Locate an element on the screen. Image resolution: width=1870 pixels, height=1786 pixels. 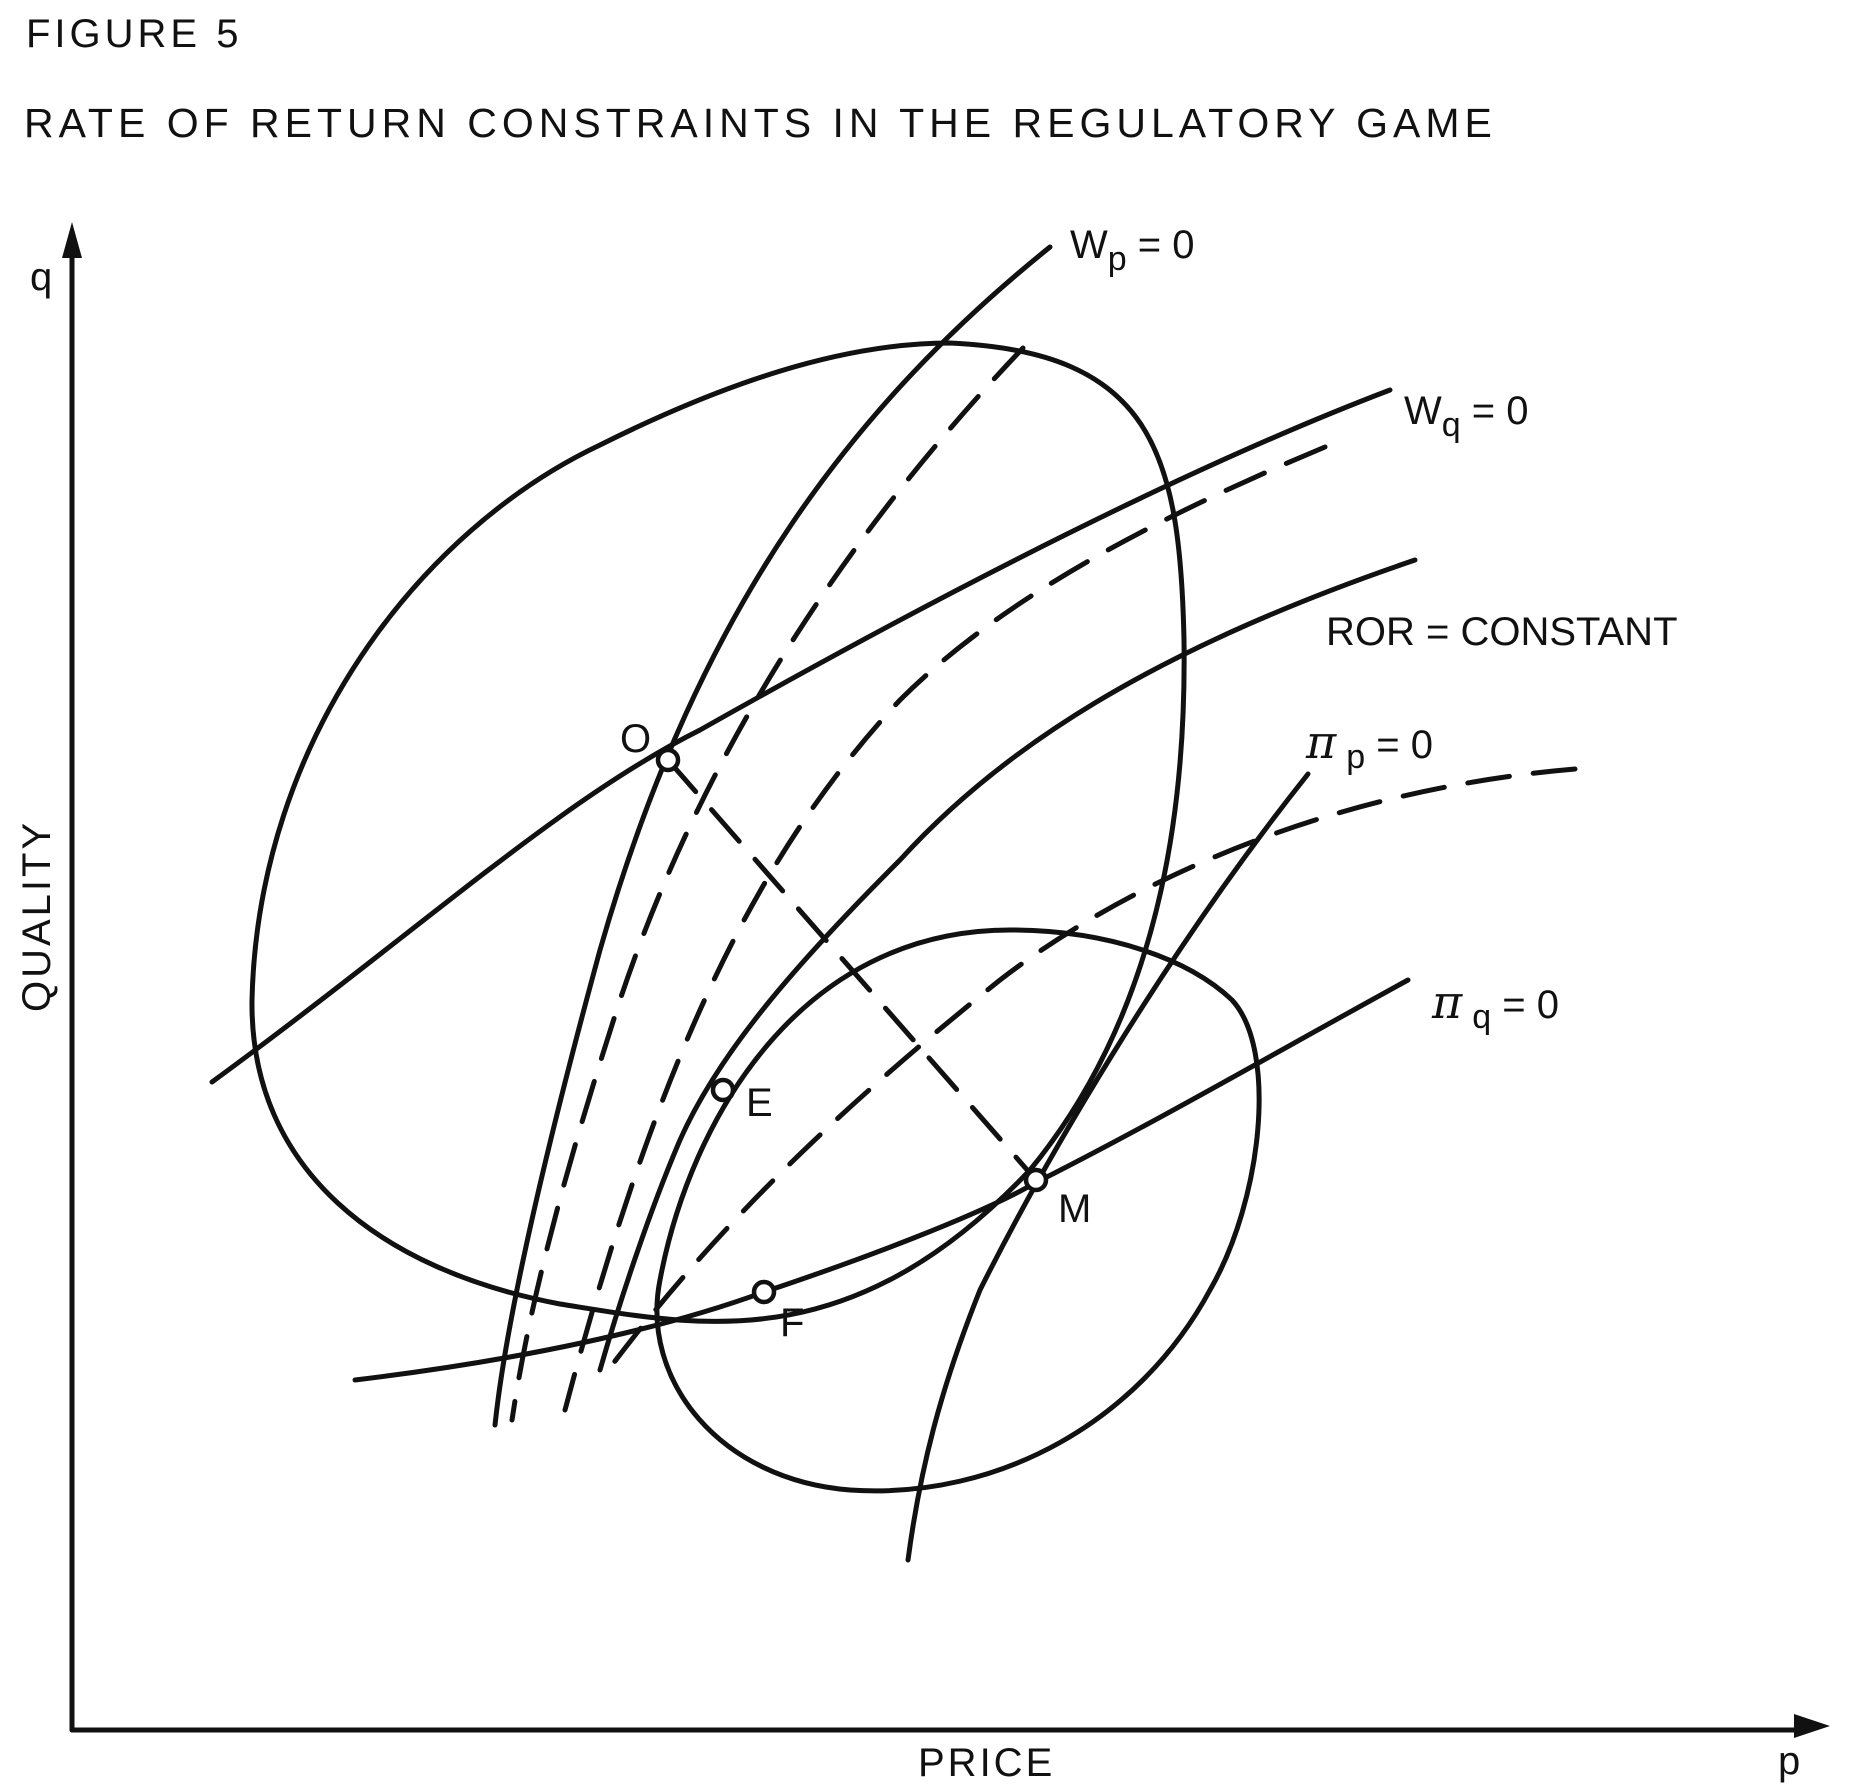
figure-label: FIGURE 5 is located at coordinates (134, 34).